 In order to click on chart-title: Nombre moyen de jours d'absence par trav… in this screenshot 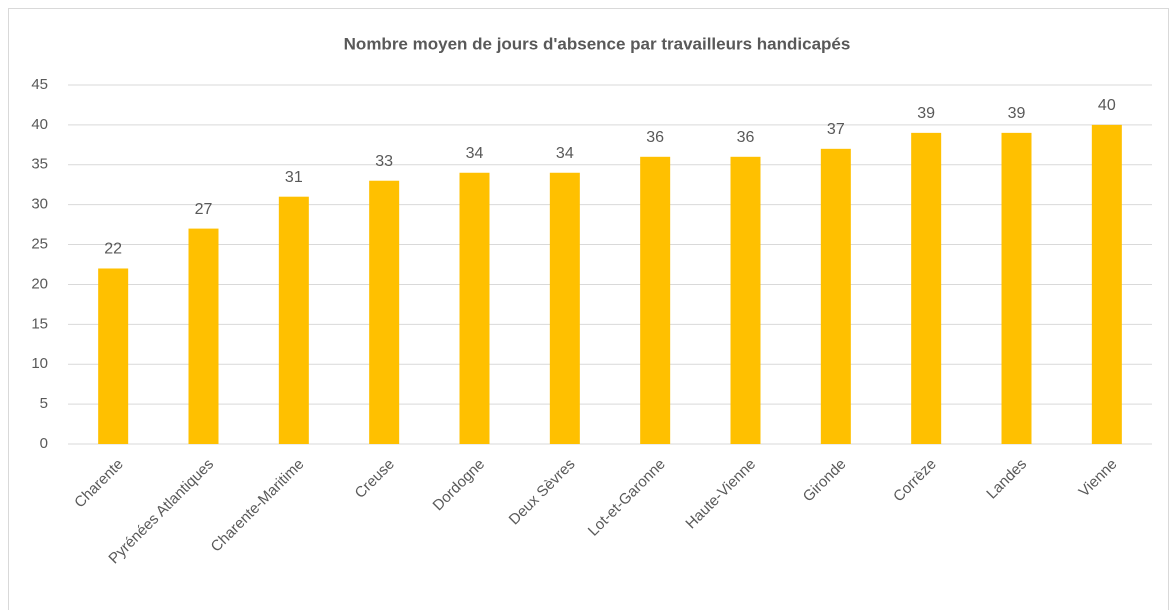, I will do `click(597, 43)`.